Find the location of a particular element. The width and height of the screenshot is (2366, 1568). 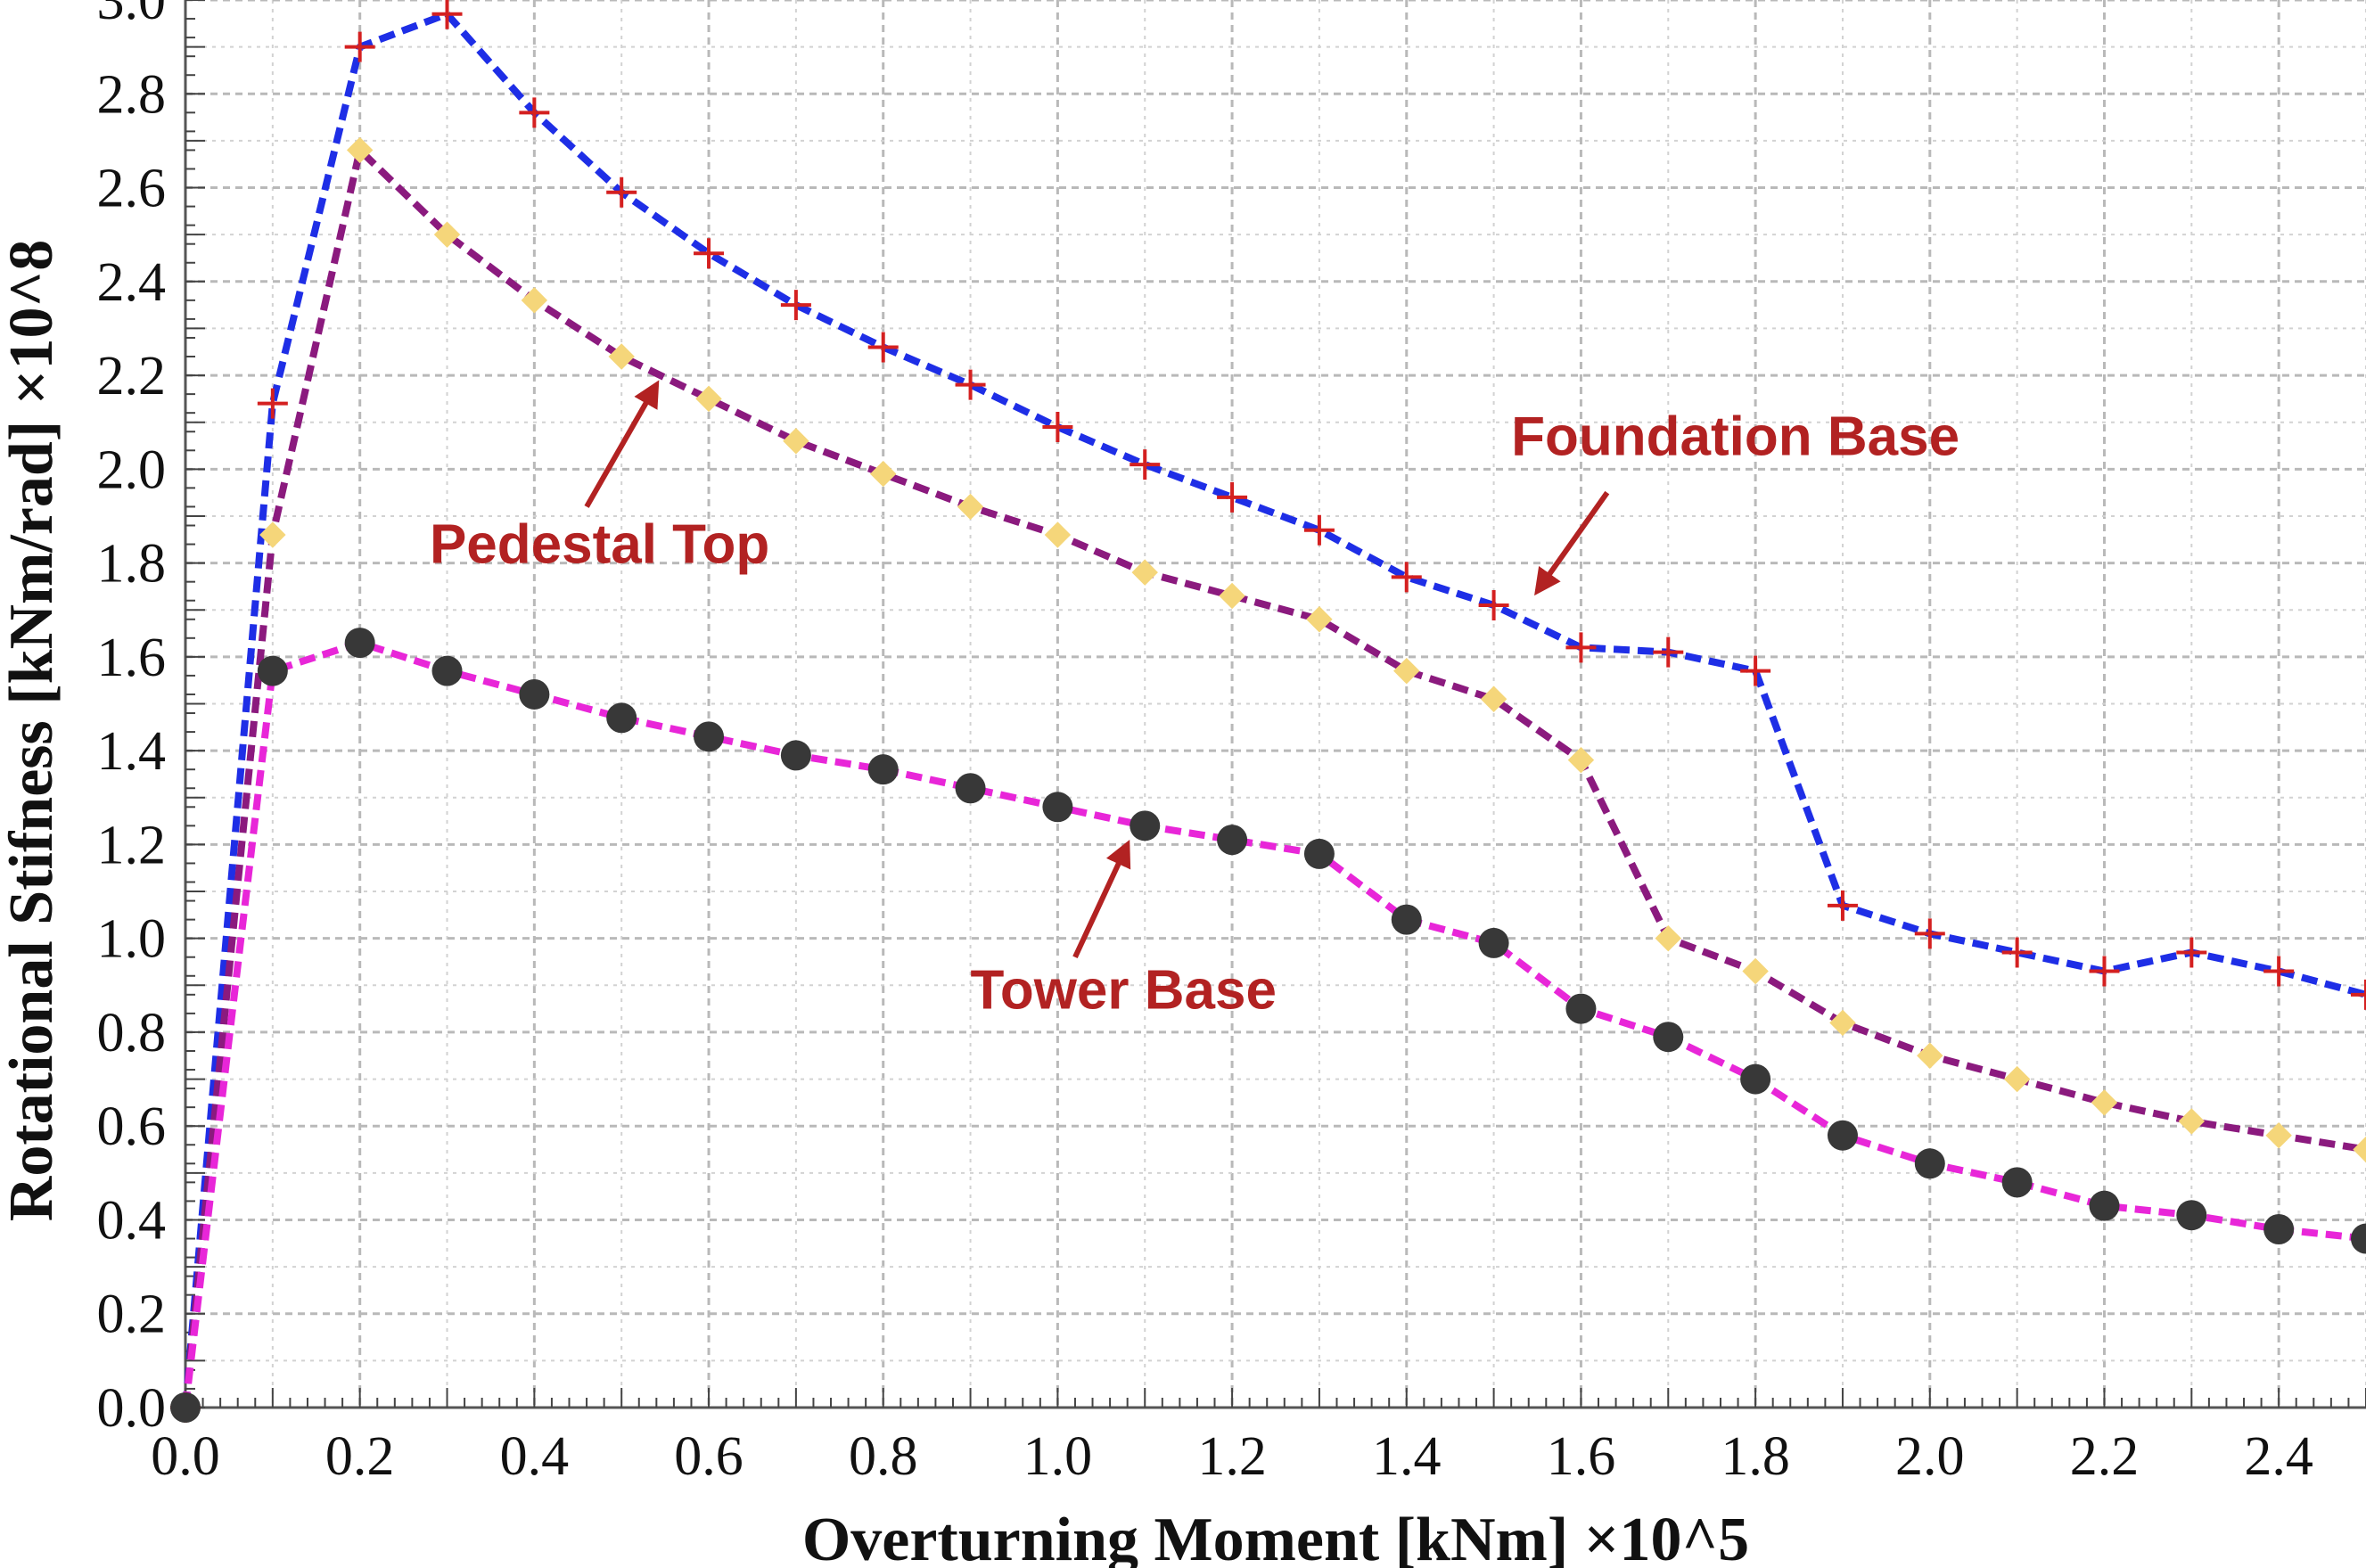

annotation-label: Pedestal Top is located at coordinates (599, 545).